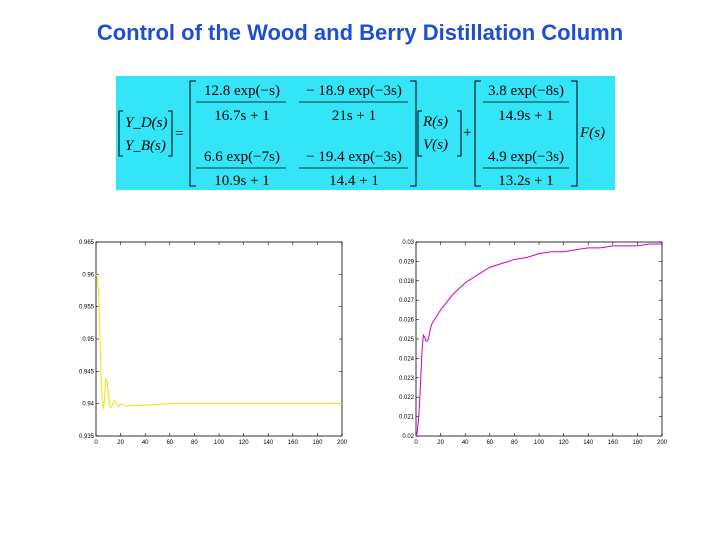 This screenshot has width=720, height=540. What do you see at coordinates (87, 437) in the screenshot?
I see `yd-y-tick-label: 0.935` at bounding box center [87, 437].